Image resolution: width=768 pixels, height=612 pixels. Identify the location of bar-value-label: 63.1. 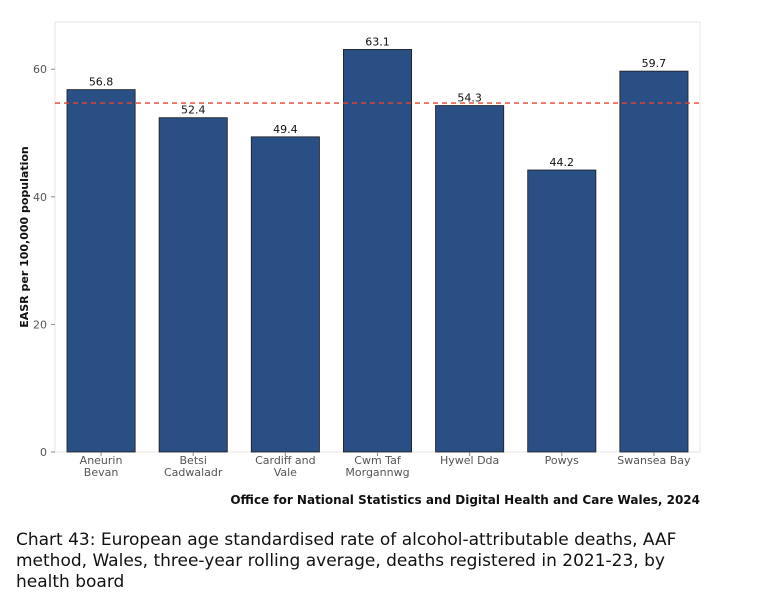
(377, 41).